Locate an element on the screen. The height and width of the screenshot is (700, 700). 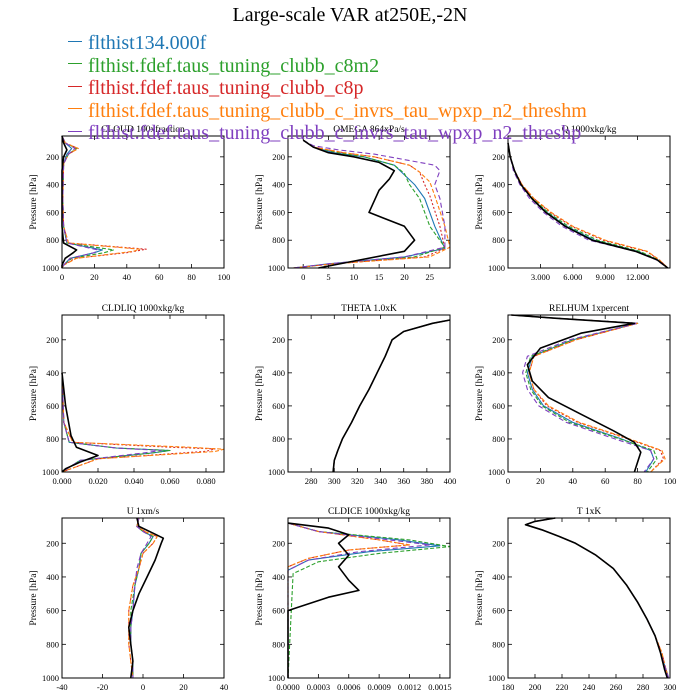
x-tick-label: 200 is located at coordinates (535, 687).